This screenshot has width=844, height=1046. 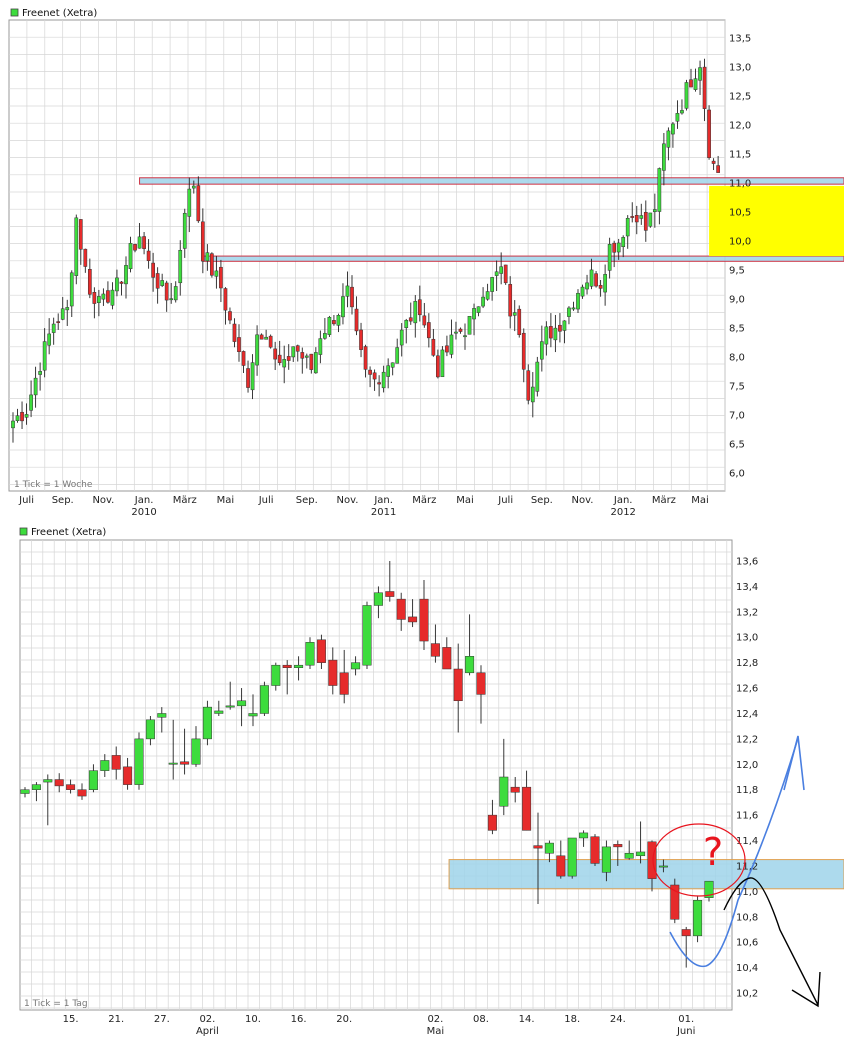 I want to click on y-tick-label: 10,2, so click(x=747, y=994).